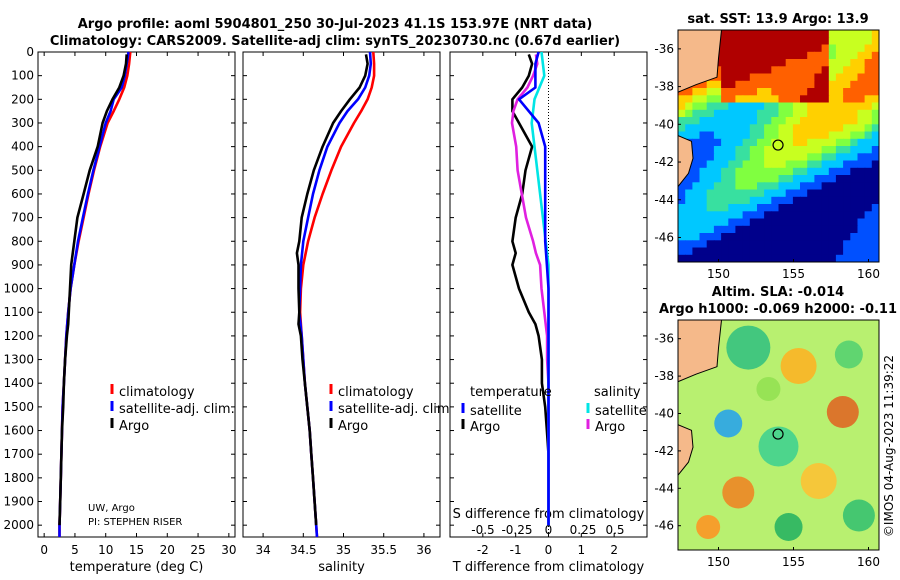 This screenshot has height=580, width=900. I want to click on x-tick-label: 15, so click(136, 550).